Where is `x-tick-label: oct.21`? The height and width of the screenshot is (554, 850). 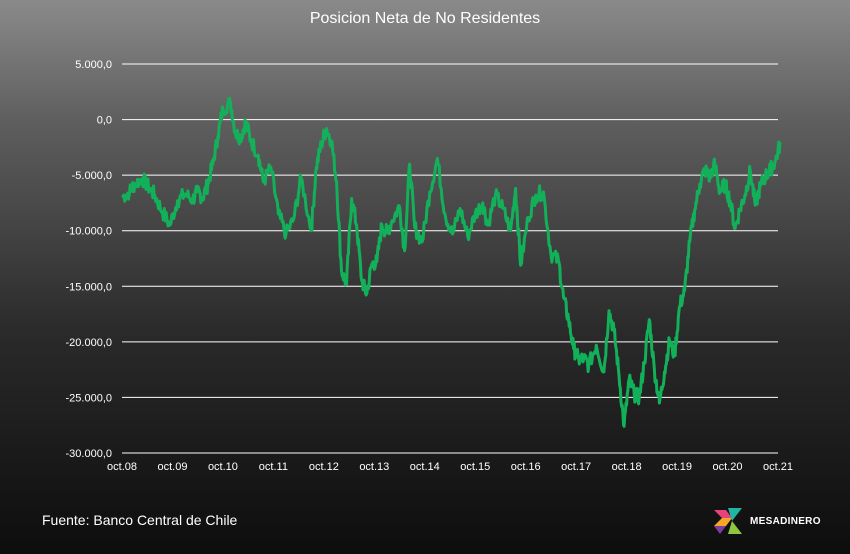
x-tick-label: oct.21 is located at coordinates (778, 467).